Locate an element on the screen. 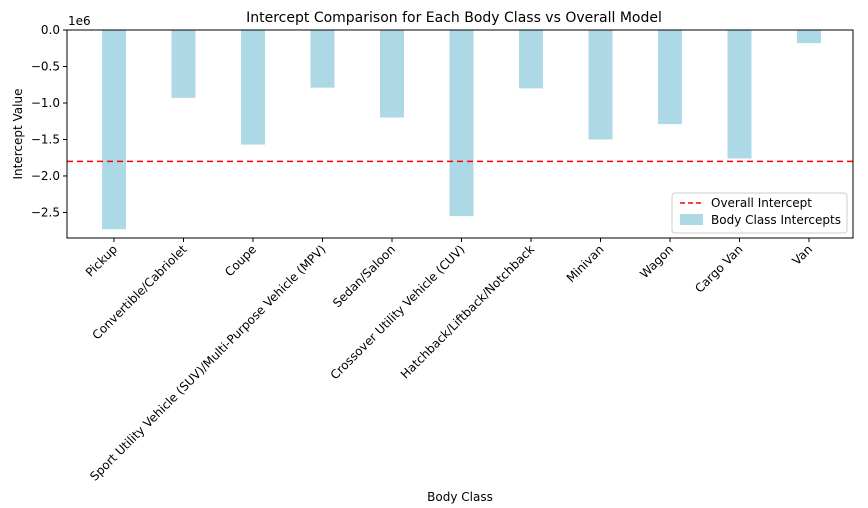 The image size is (868, 508). legend-bar-swatch is located at coordinates (691, 219).